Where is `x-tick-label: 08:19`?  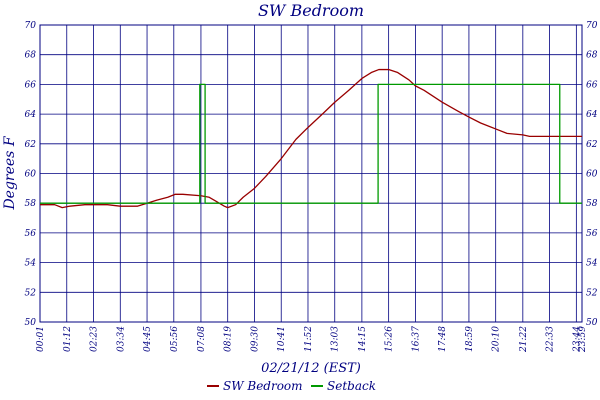 x-tick-label: 08:19 is located at coordinates (229, 339).